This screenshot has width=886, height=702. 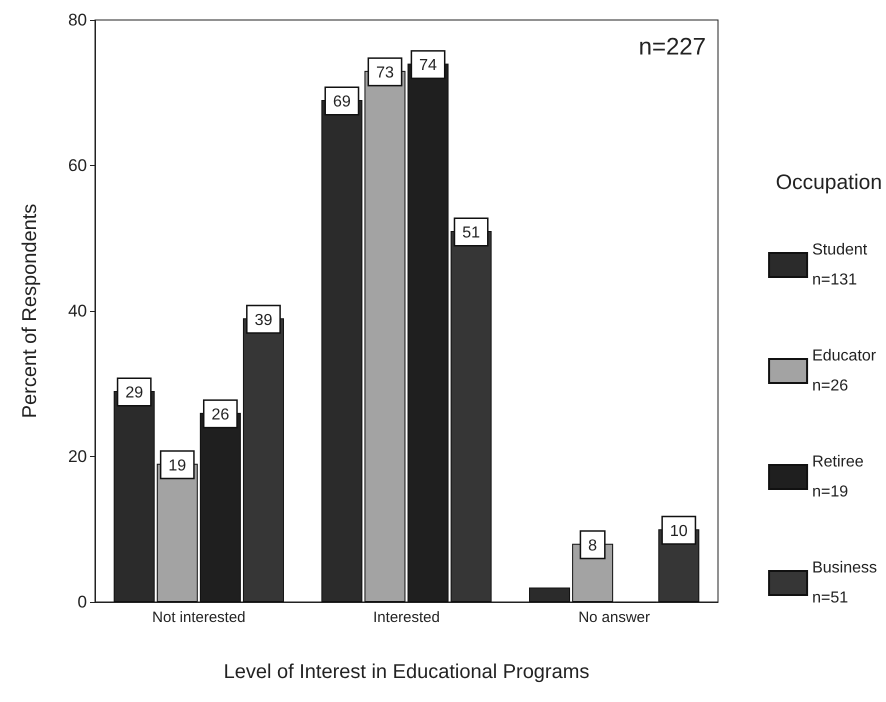 I want to click on legend-title: Occupation, so click(x=829, y=182).